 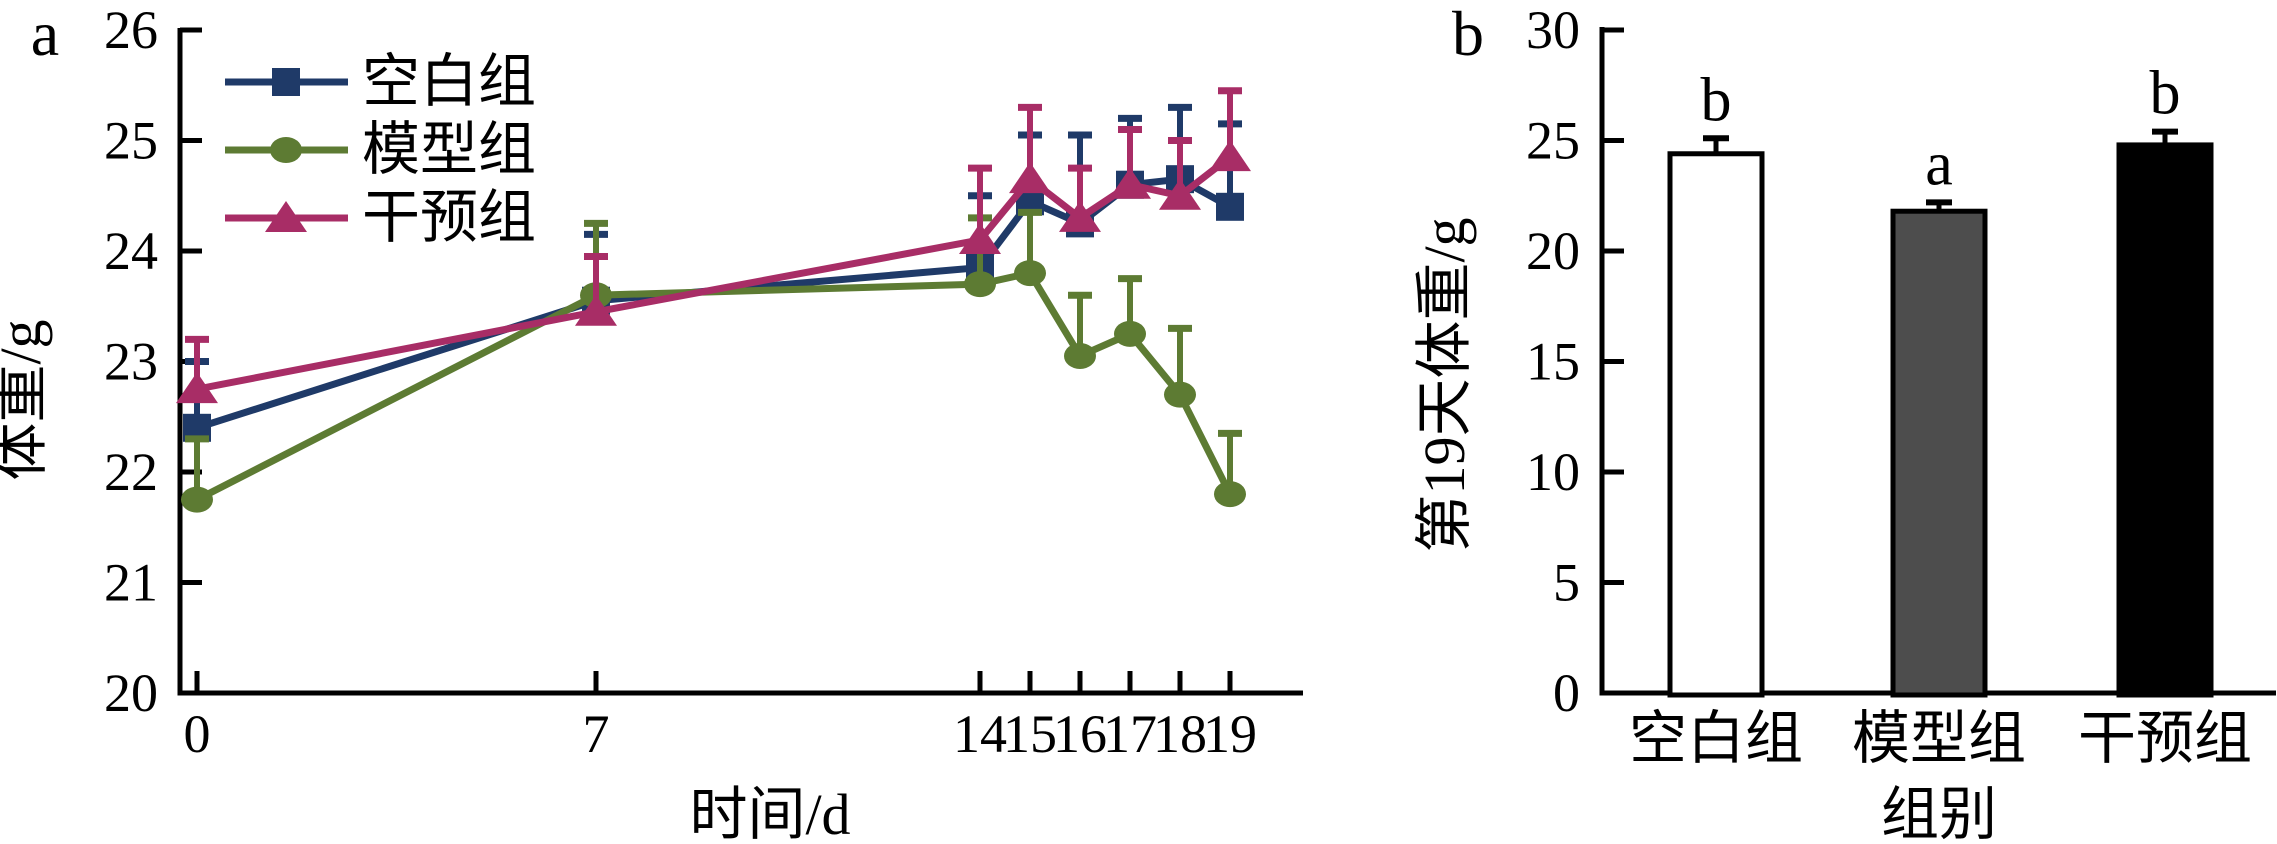 What do you see at coordinates (596, 734) in the screenshot?
I see `x-tick-label: 7` at bounding box center [596, 734].